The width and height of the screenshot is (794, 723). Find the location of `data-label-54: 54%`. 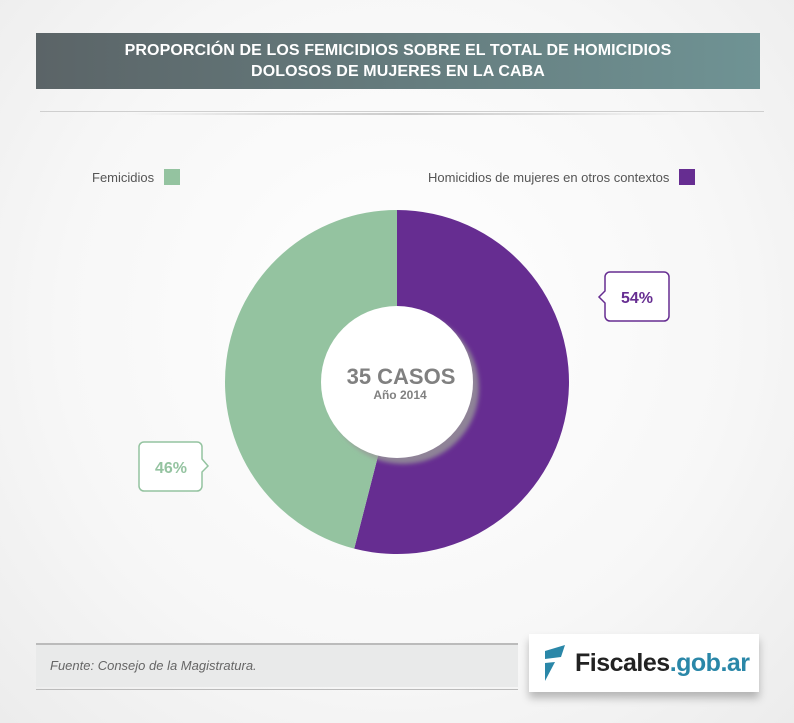

data-label-54: 54% is located at coordinates (637, 298).